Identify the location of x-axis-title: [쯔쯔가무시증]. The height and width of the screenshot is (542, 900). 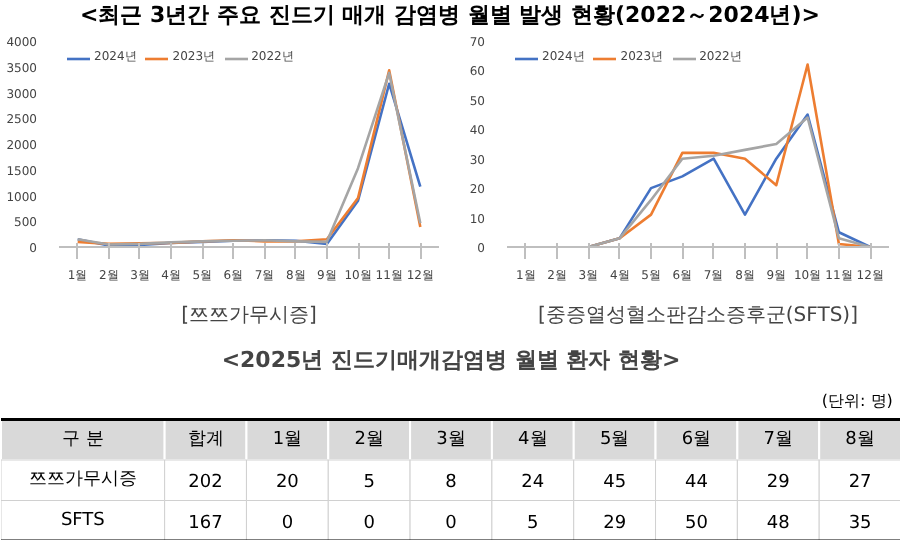
(249, 316).